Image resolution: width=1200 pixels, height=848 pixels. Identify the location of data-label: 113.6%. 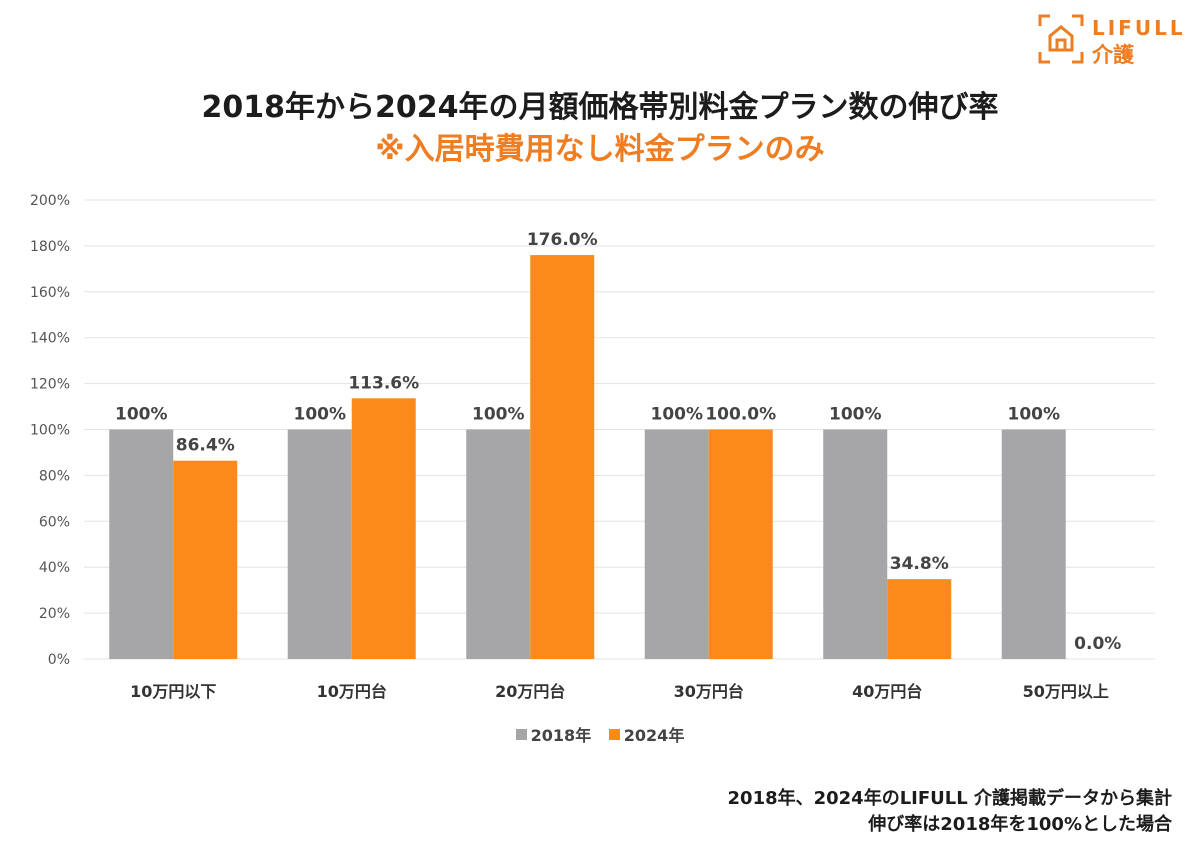
(383, 383).